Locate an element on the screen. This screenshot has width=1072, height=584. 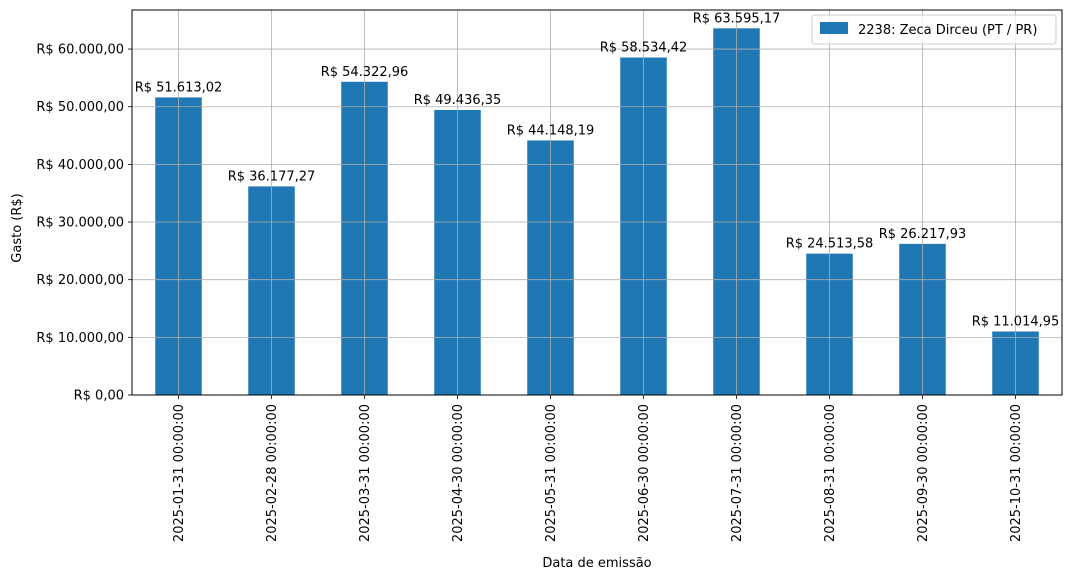
x-tick-label: 2025-01-31 00:00:00 is located at coordinates (179, 473).